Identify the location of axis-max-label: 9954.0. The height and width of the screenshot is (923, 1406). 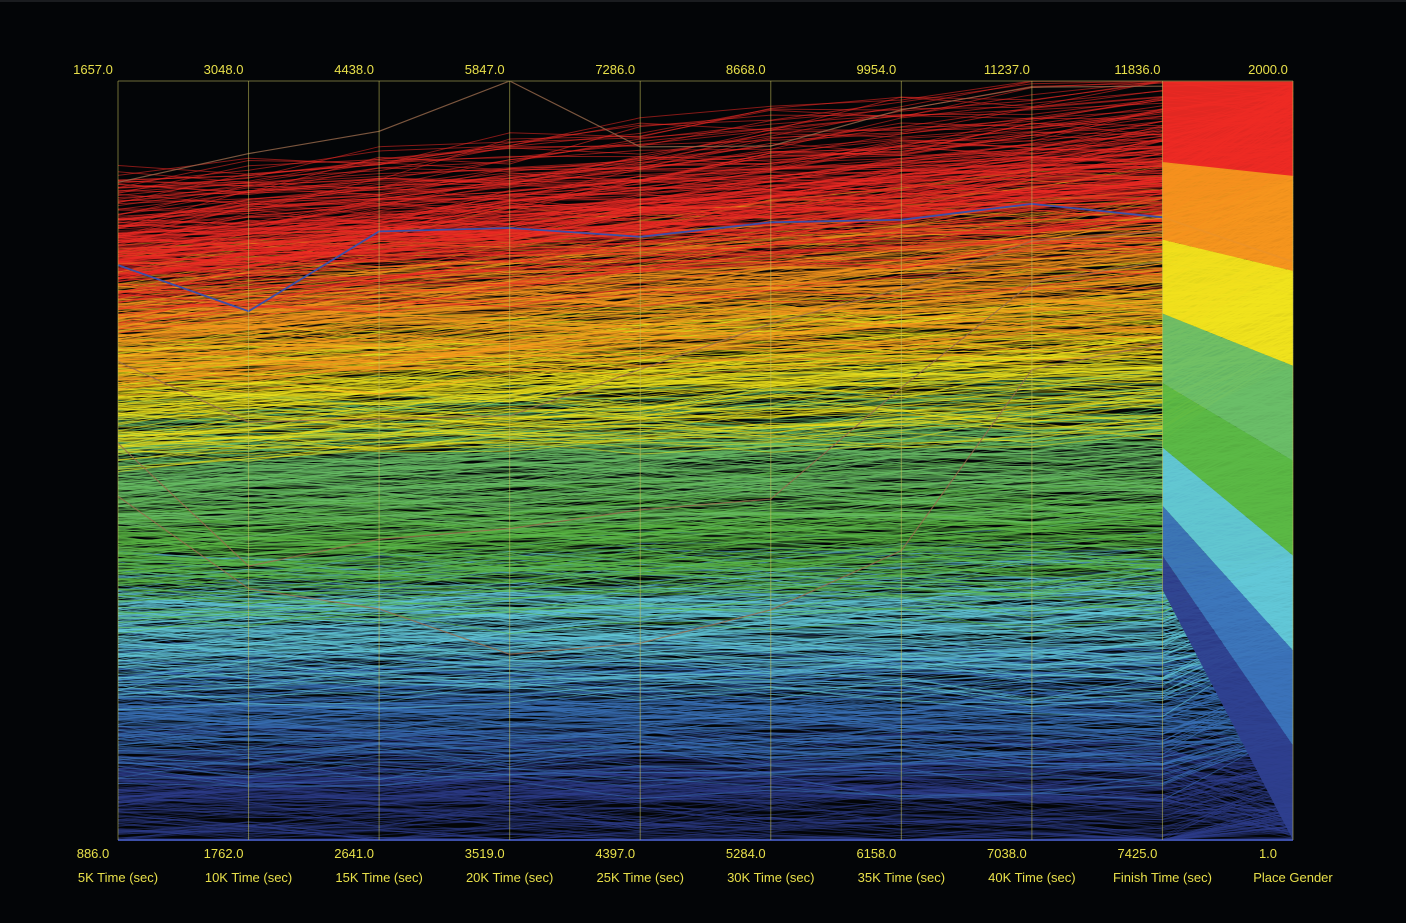
(876, 69).